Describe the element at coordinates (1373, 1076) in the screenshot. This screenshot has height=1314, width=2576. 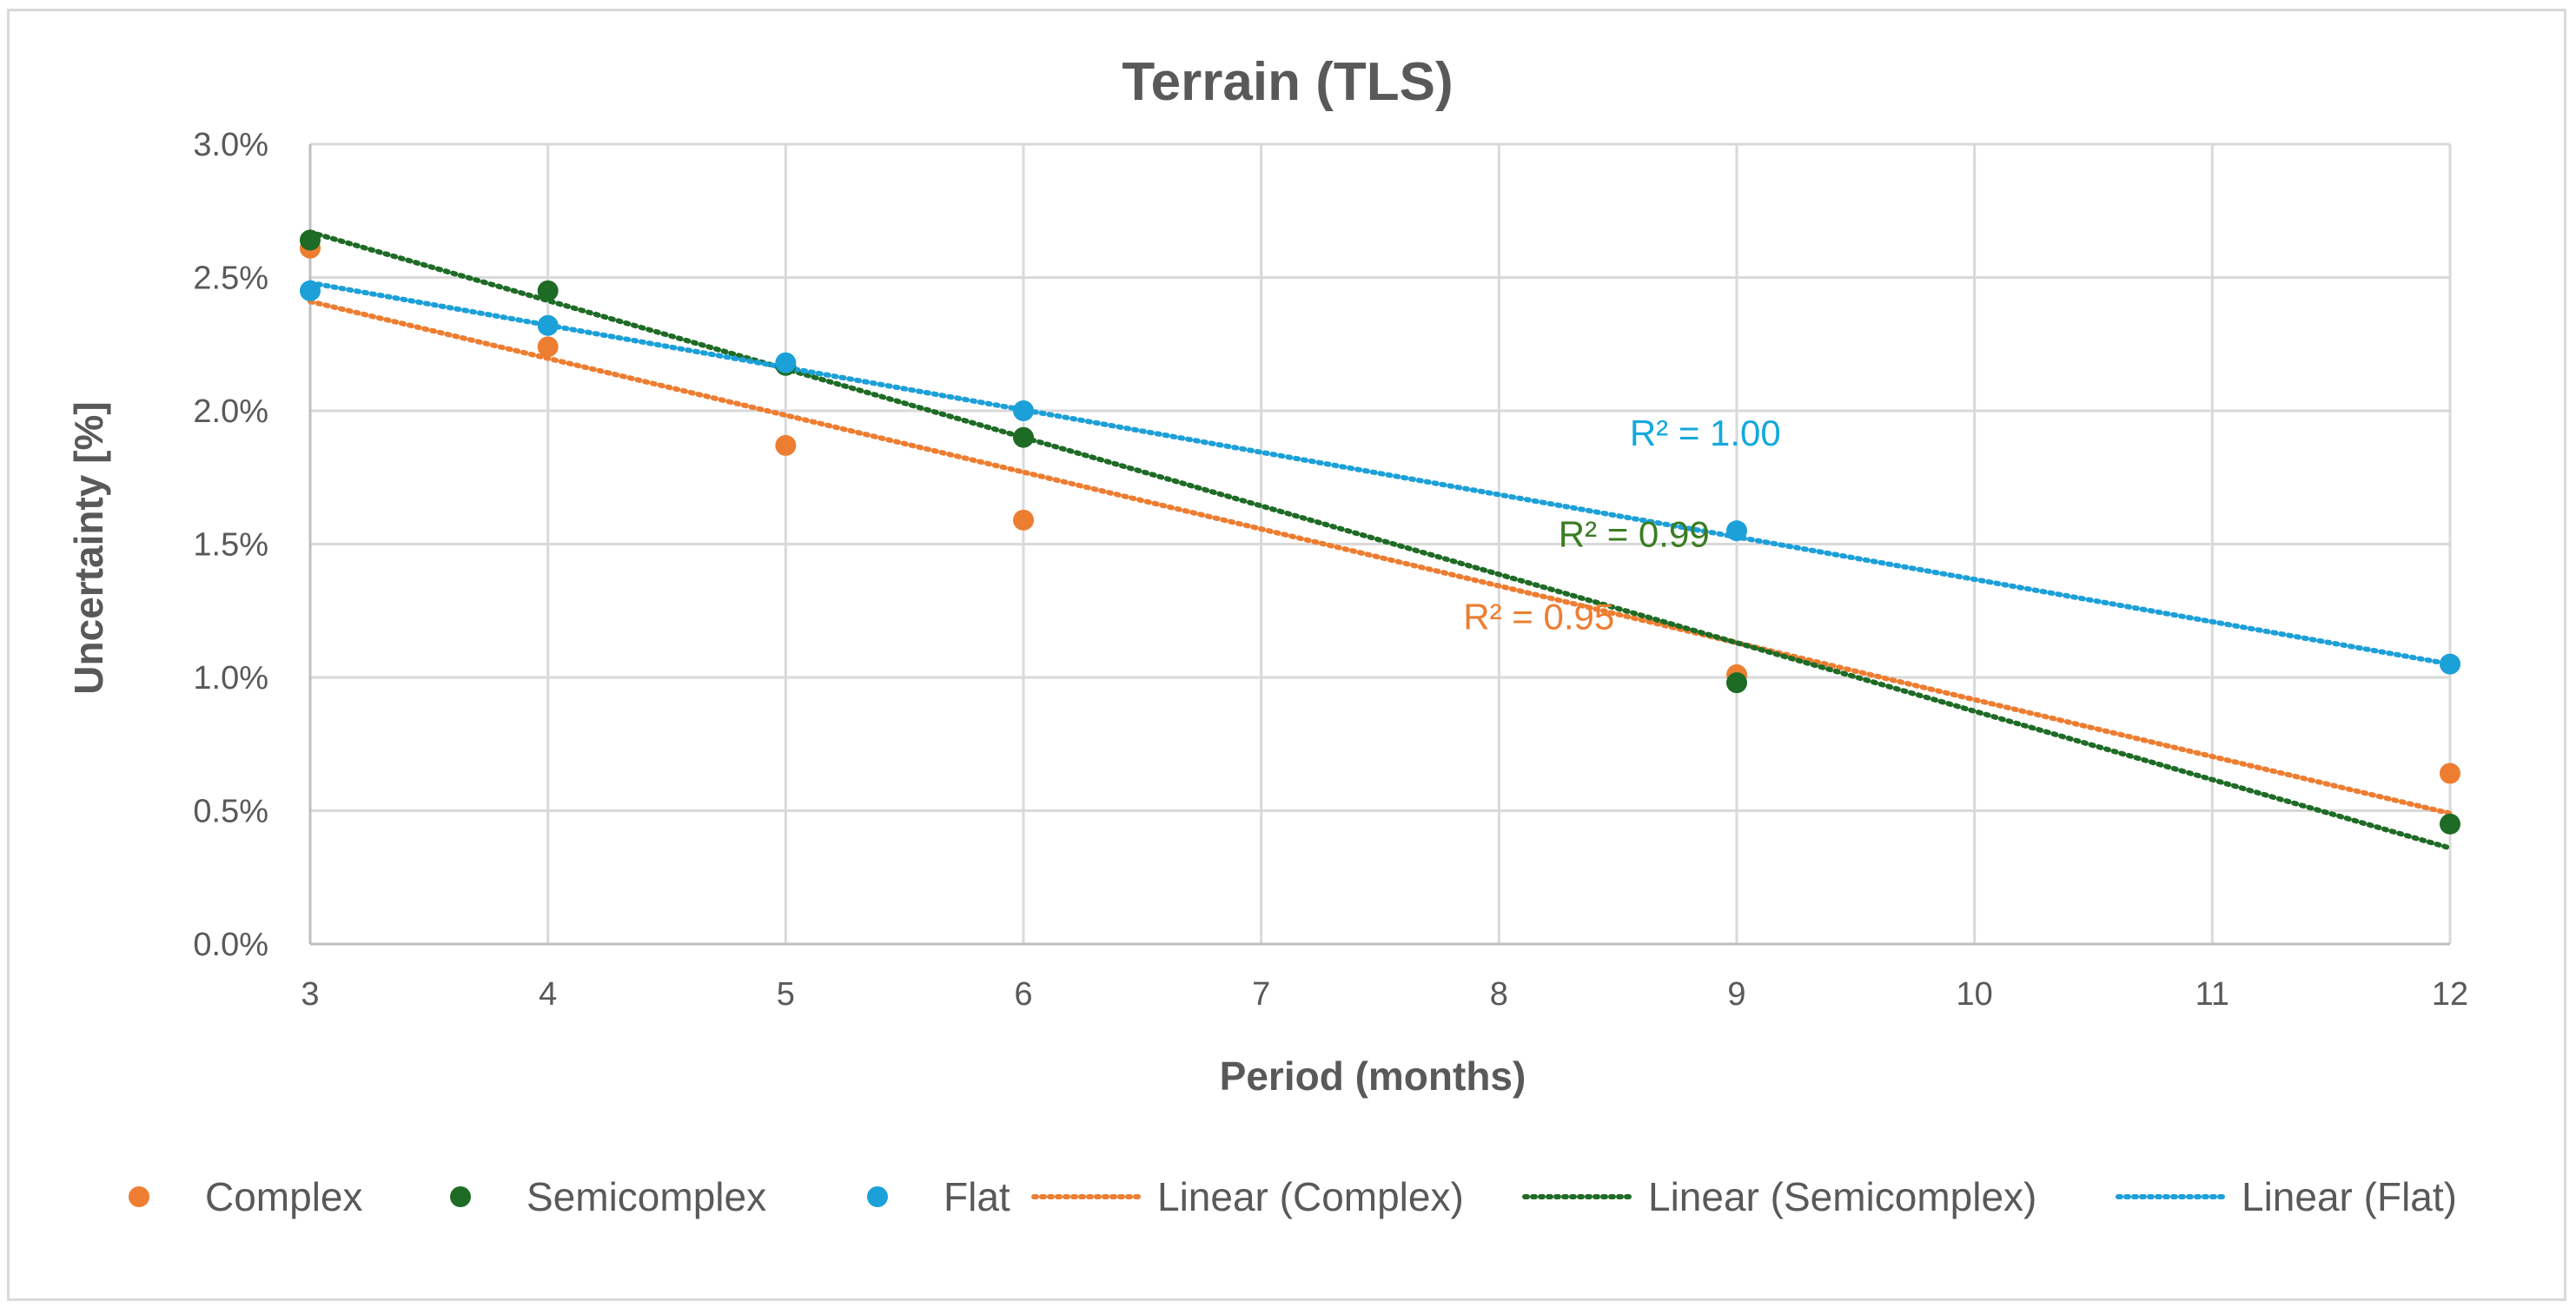
I see `x-axis-title: Period (months)` at that location.